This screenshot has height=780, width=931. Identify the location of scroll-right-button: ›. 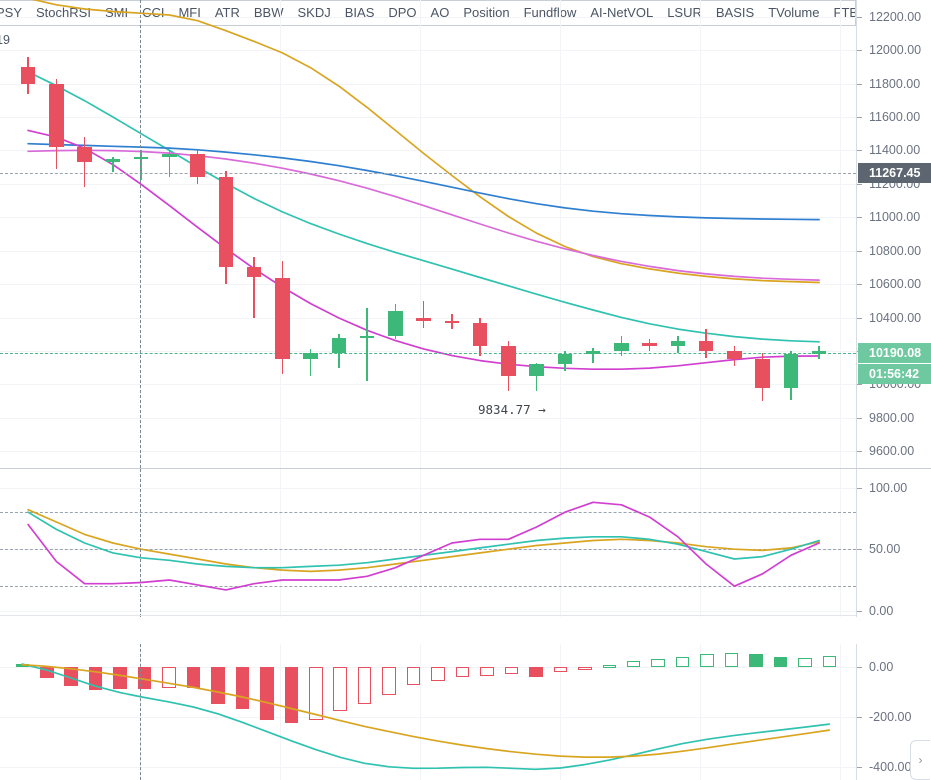
(920, 760).